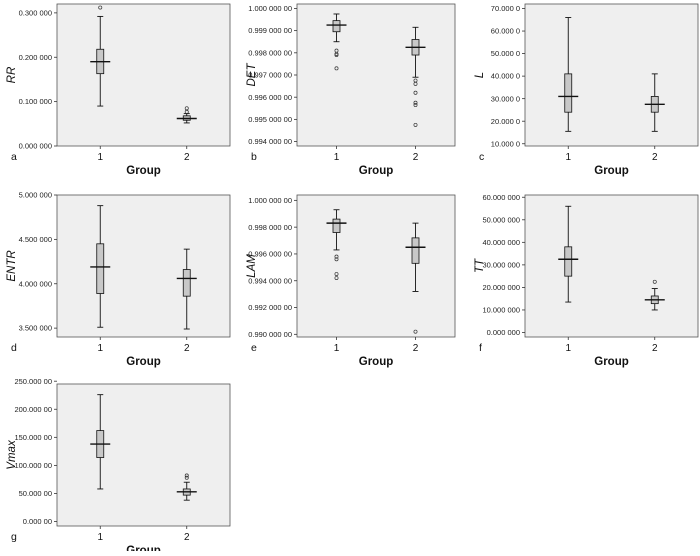 Image resolution: width=700 pixels, height=556 pixels. What do you see at coordinates (270, 30) in the screenshot?
I see `y-tick-label: 0.999 000 00` at bounding box center [270, 30].